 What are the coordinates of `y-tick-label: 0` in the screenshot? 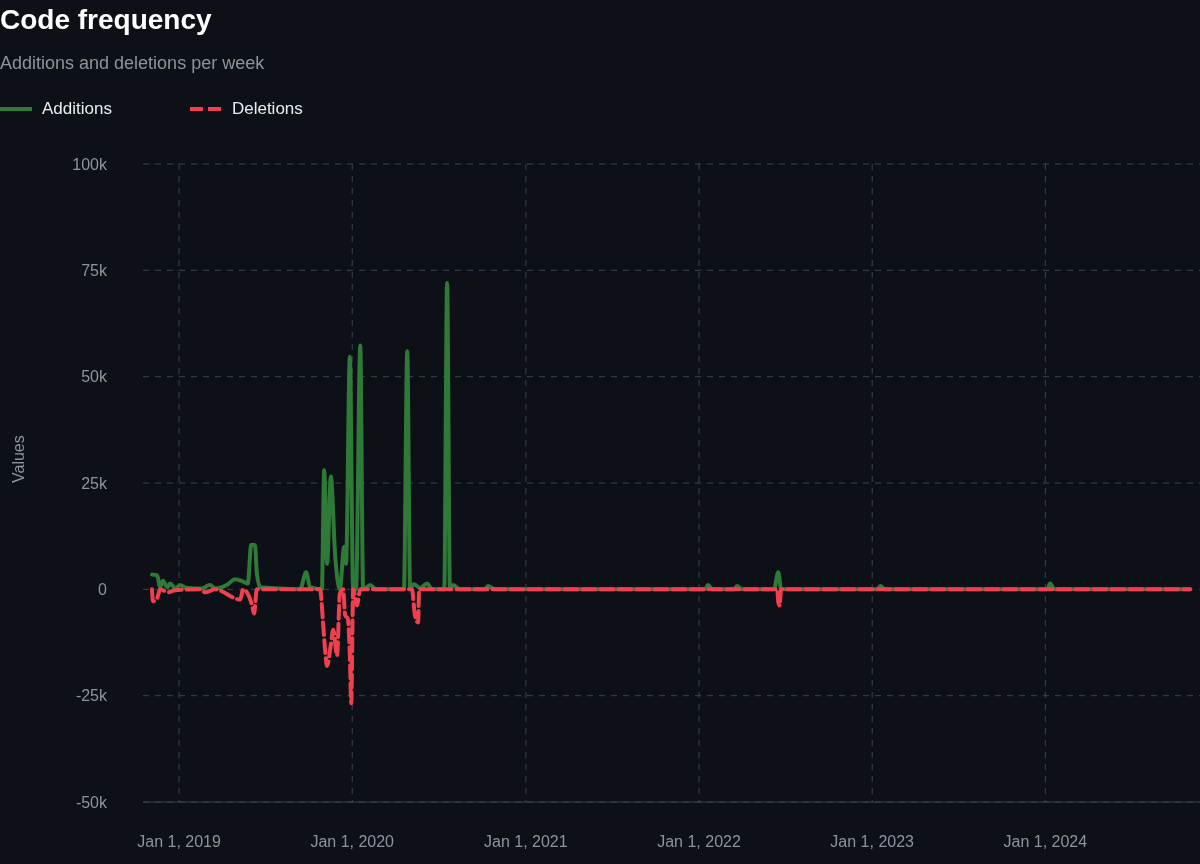 It's located at (103, 590).